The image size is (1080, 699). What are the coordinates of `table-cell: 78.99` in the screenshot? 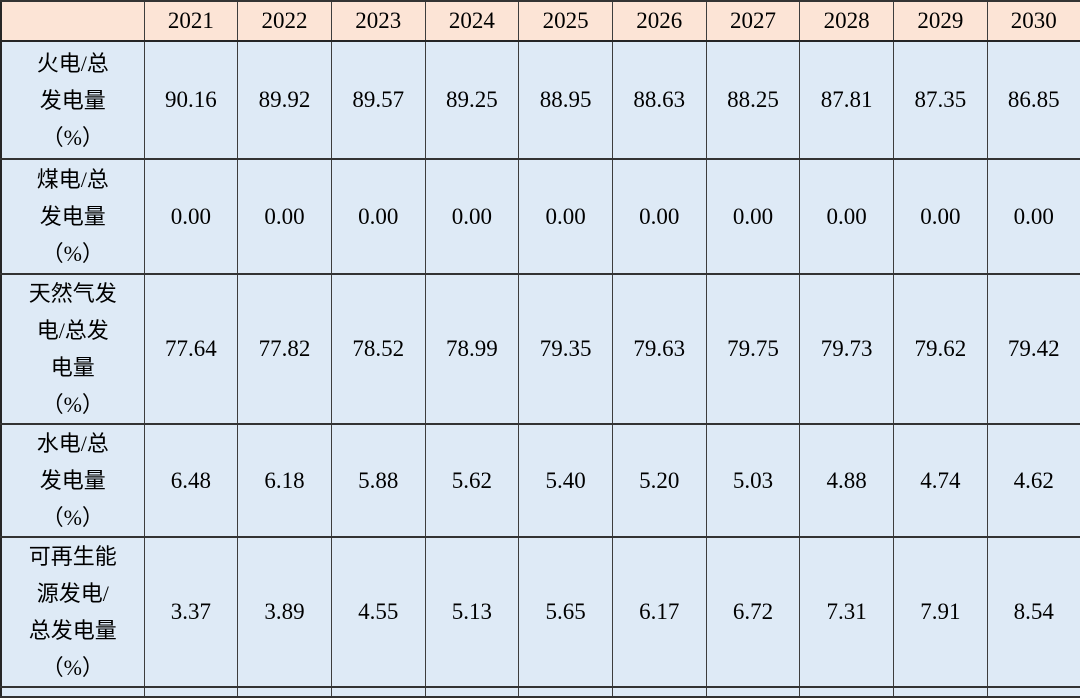 It's located at (472, 349).